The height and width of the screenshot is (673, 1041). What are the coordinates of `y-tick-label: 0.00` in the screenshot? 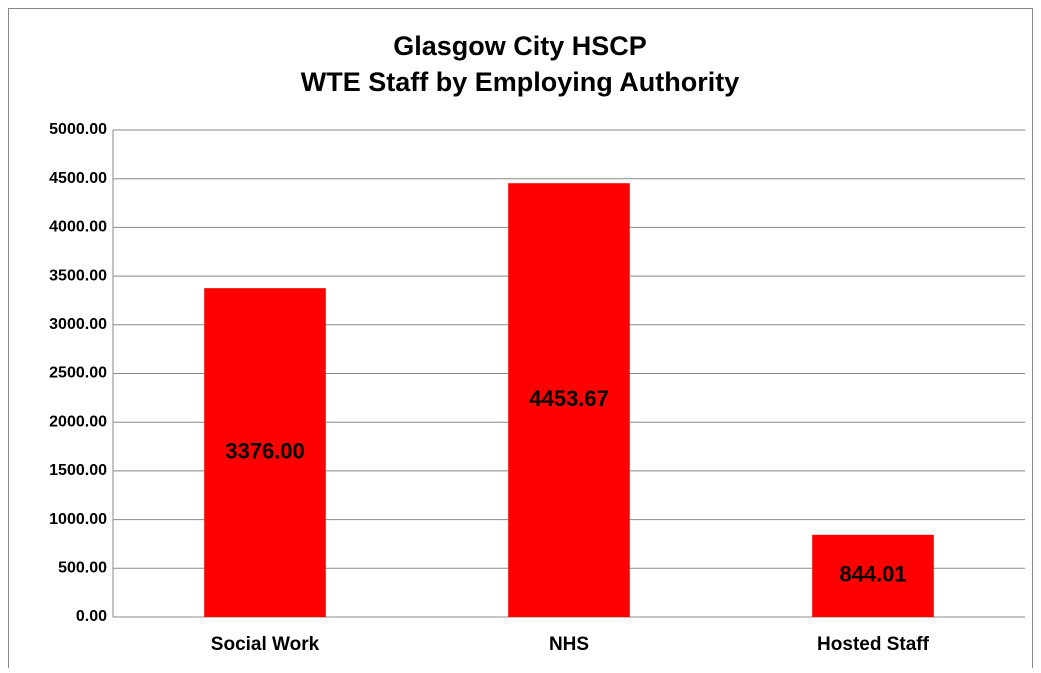 It's located at (91, 616).